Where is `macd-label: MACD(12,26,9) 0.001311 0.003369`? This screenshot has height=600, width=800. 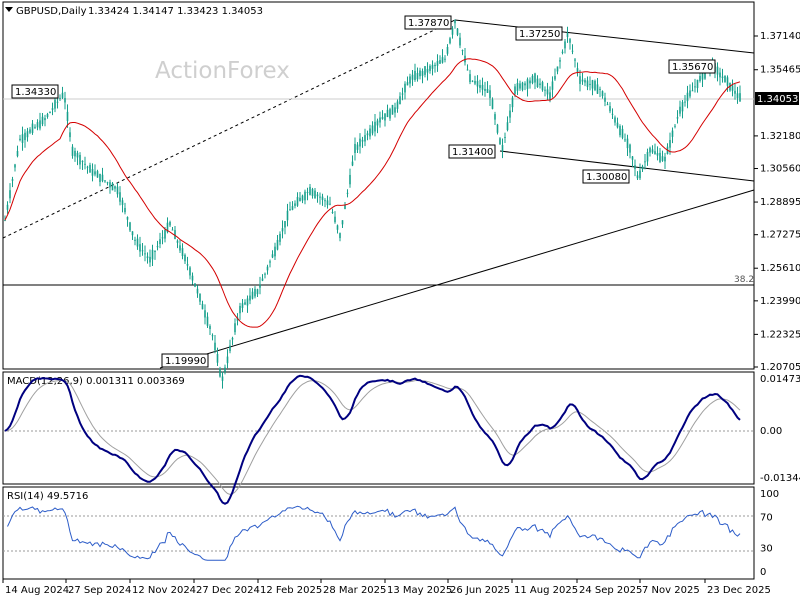
macd-label: MACD(12,26,9) 0.001311 0.003369 is located at coordinates (96, 381).